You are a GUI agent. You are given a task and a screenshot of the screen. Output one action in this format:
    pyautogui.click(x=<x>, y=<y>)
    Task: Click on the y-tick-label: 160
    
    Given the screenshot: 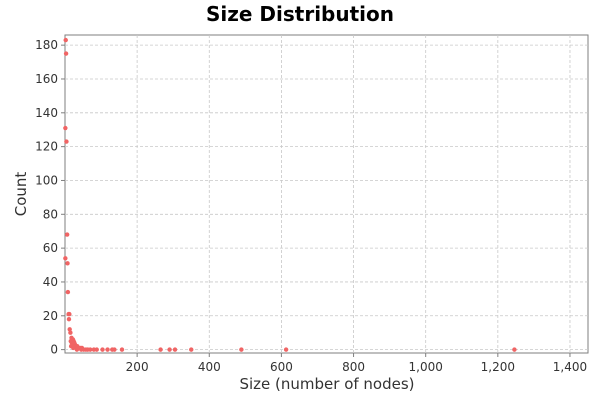 What is the action you would take?
    pyautogui.click(x=46, y=79)
    